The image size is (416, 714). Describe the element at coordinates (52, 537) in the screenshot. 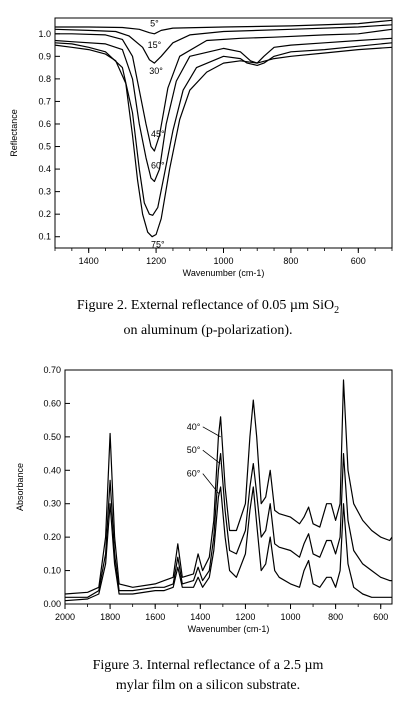

I see `y-tick-label: 0.20` at that location.